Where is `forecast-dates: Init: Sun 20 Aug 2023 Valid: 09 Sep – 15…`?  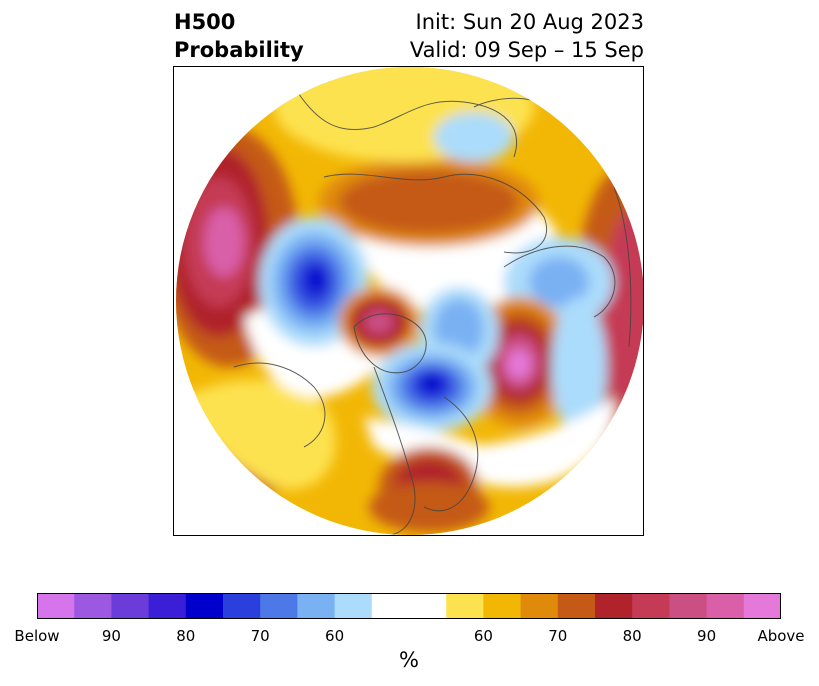
forecast-dates: Init: Sun 20 Aug 2023 Valid: 09 Sep – 15… is located at coordinates (527, 36).